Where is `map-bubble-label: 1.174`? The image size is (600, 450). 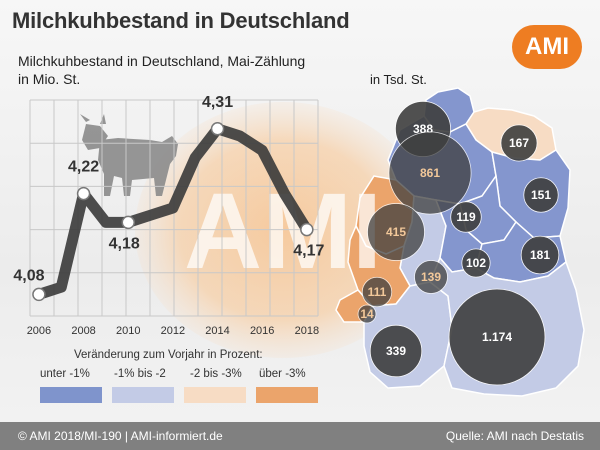 map-bubble-label: 1.174 is located at coordinates (497, 337).